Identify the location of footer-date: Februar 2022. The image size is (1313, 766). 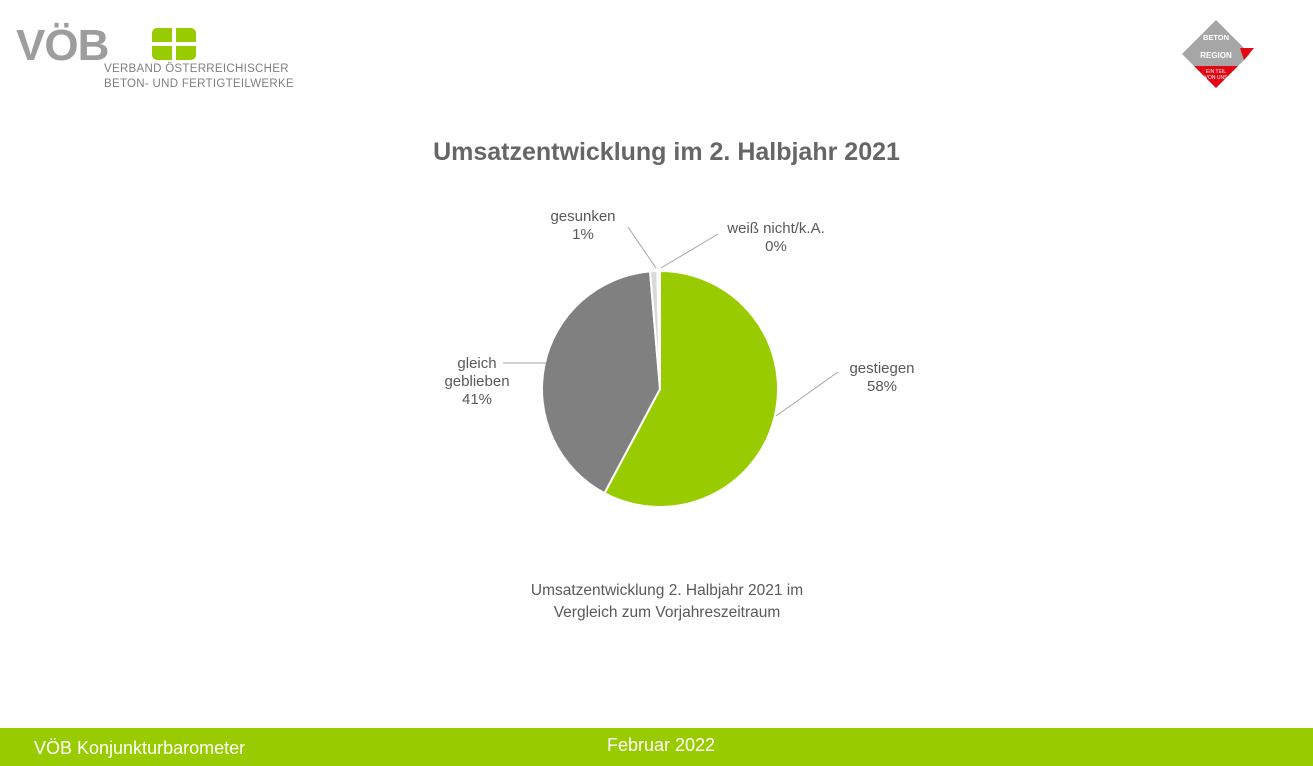
(661, 745).